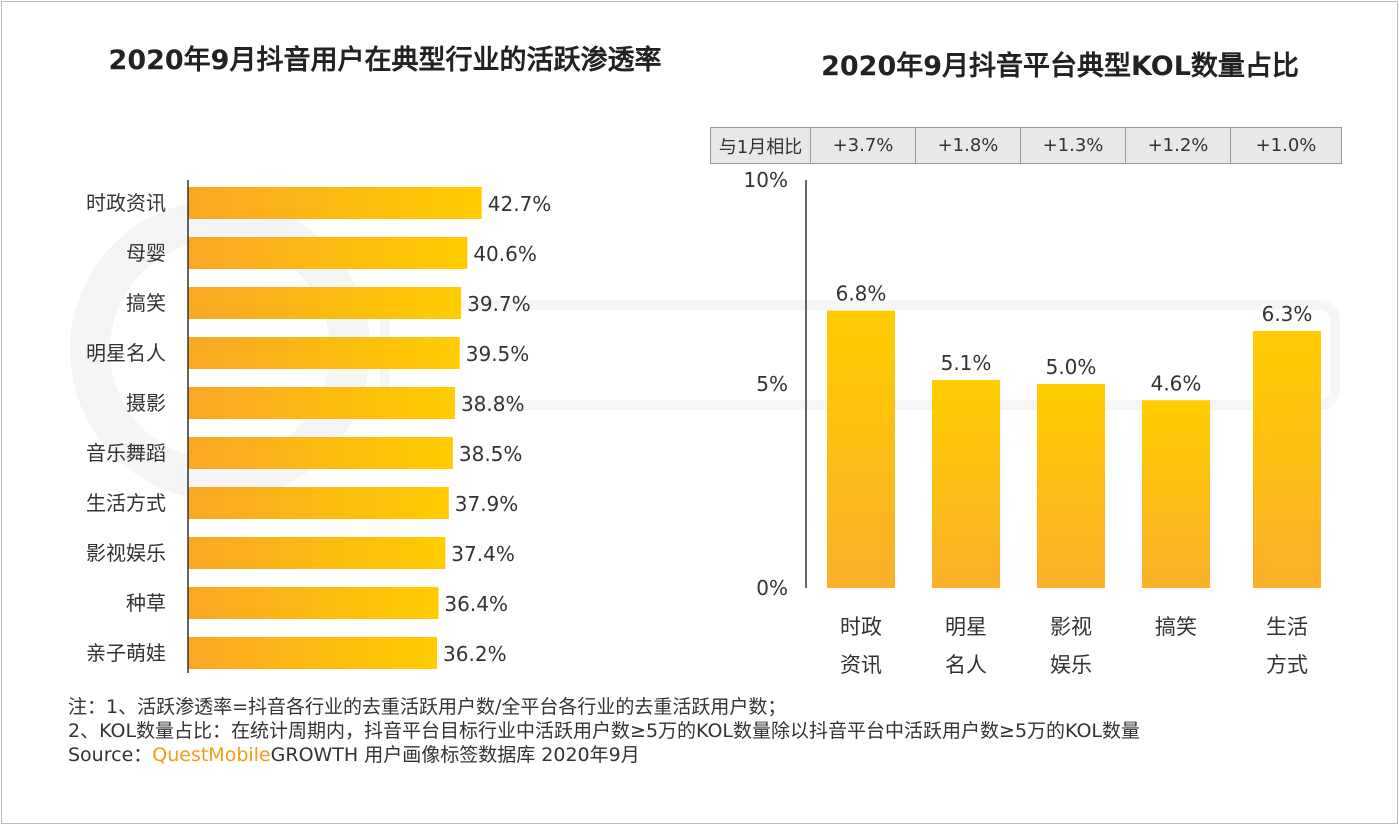 The width and height of the screenshot is (1399, 825). What do you see at coordinates (1287, 627) in the screenshot?
I see `category-label: 生活` at bounding box center [1287, 627].